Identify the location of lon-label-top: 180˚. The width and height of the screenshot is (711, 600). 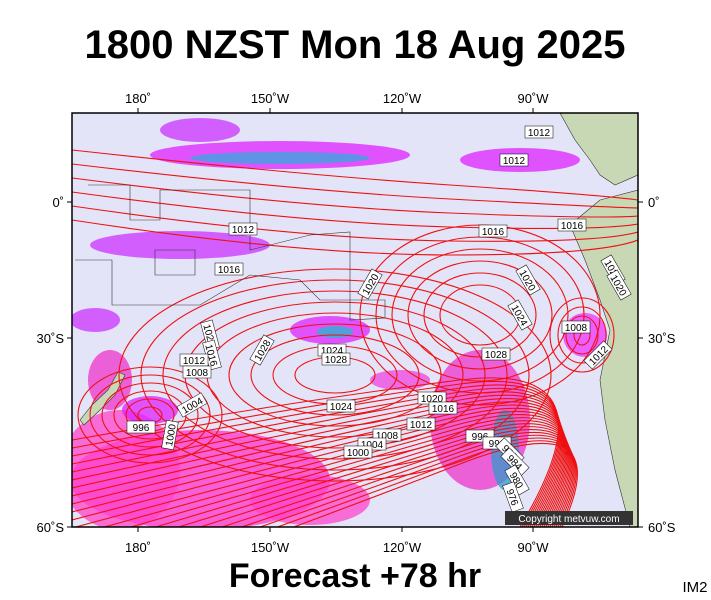
(138, 98).